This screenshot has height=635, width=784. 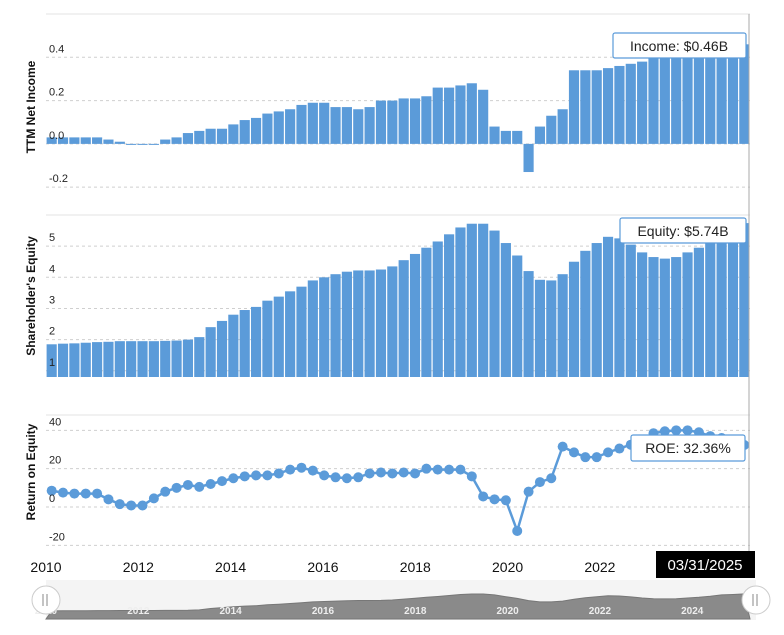 I want to click on navigator-year-label: 2020, so click(x=507, y=611).